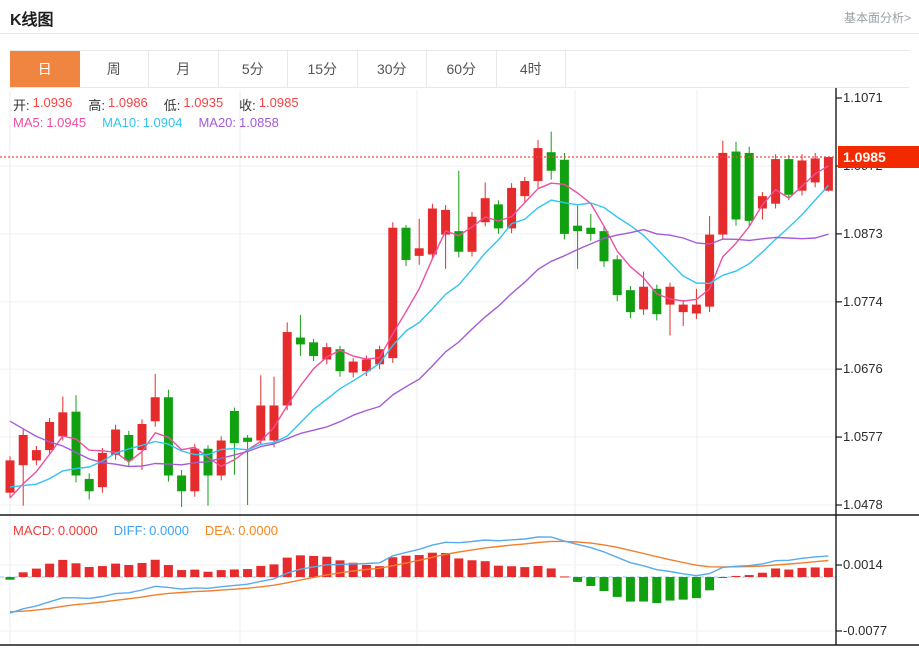 Image resolution: width=919 pixels, height=648 pixels. What do you see at coordinates (114, 69) in the screenshot?
I see `period-tab-周: 周` at bounding box center [114, 69].